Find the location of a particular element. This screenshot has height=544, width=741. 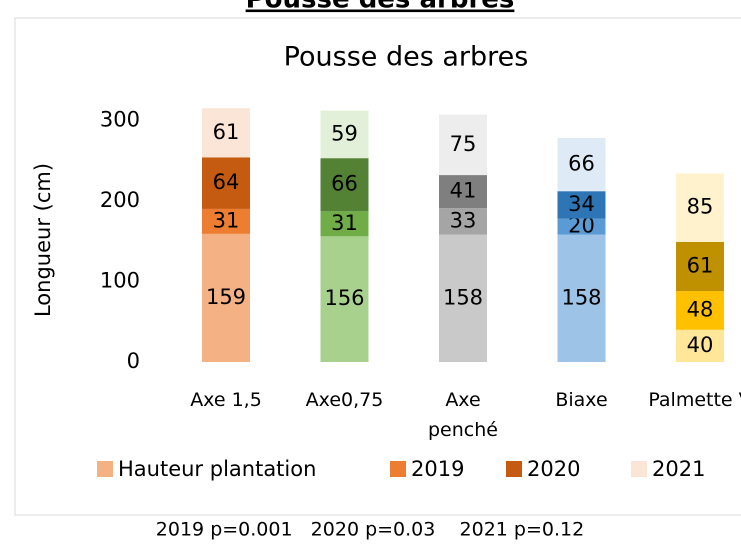

y-axis-label: Longueur (cm) is located at coordinates (43, 240).